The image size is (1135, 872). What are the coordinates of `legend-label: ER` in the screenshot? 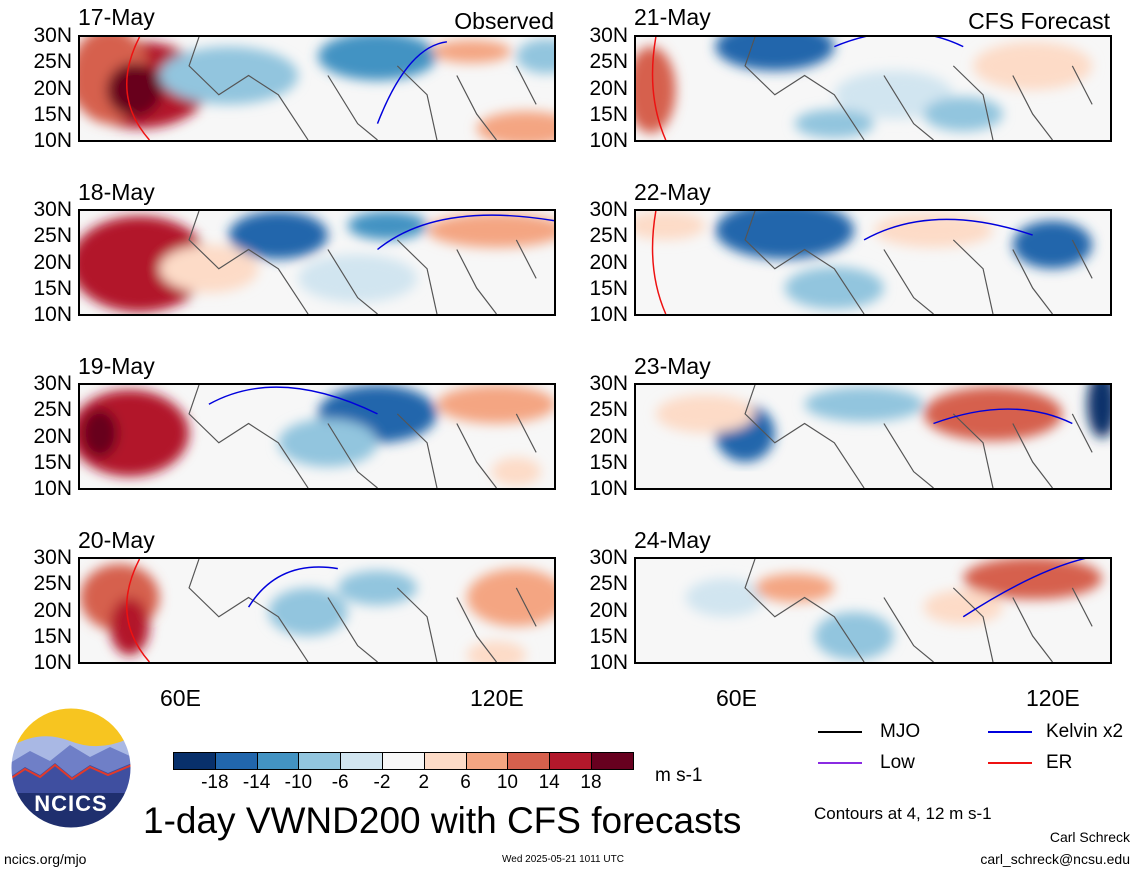 It's located at (1059, 762).